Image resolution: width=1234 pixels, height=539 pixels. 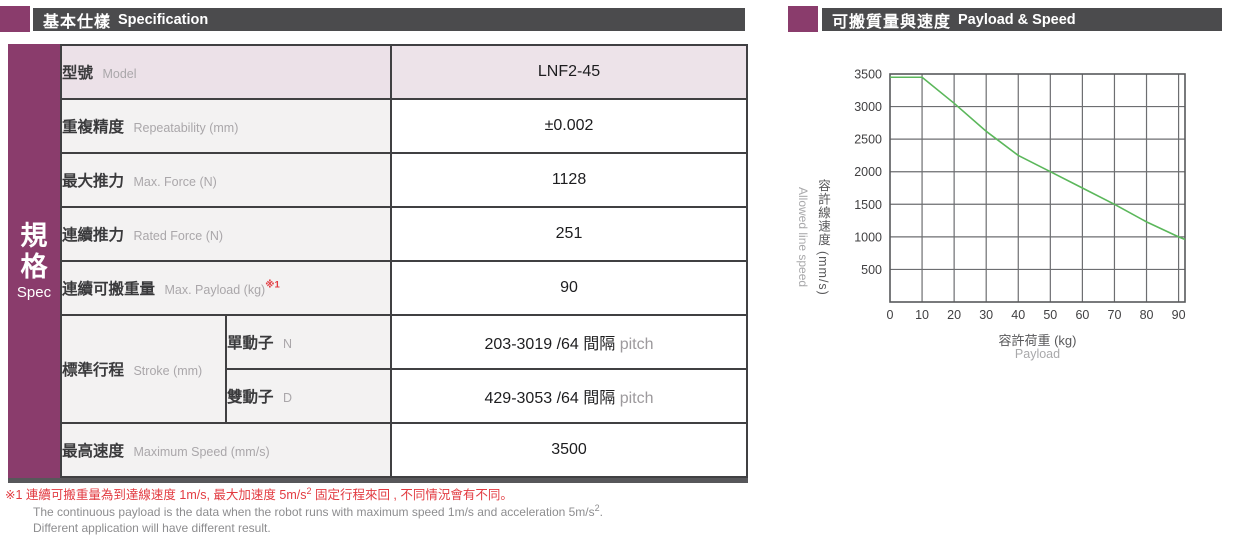 I want to click on chart-xlabel-en: Payload, so click(x=1037, y=354).